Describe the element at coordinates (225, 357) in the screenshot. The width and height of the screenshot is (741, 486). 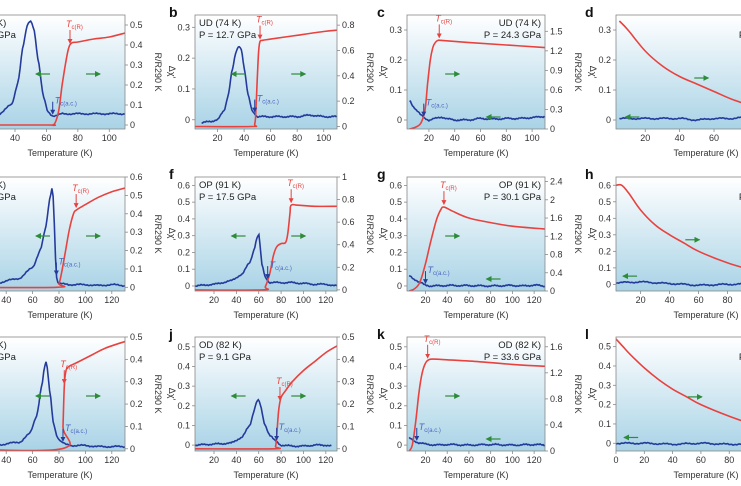
I see `pressure-label: P = 9.1 GPa` at that location.